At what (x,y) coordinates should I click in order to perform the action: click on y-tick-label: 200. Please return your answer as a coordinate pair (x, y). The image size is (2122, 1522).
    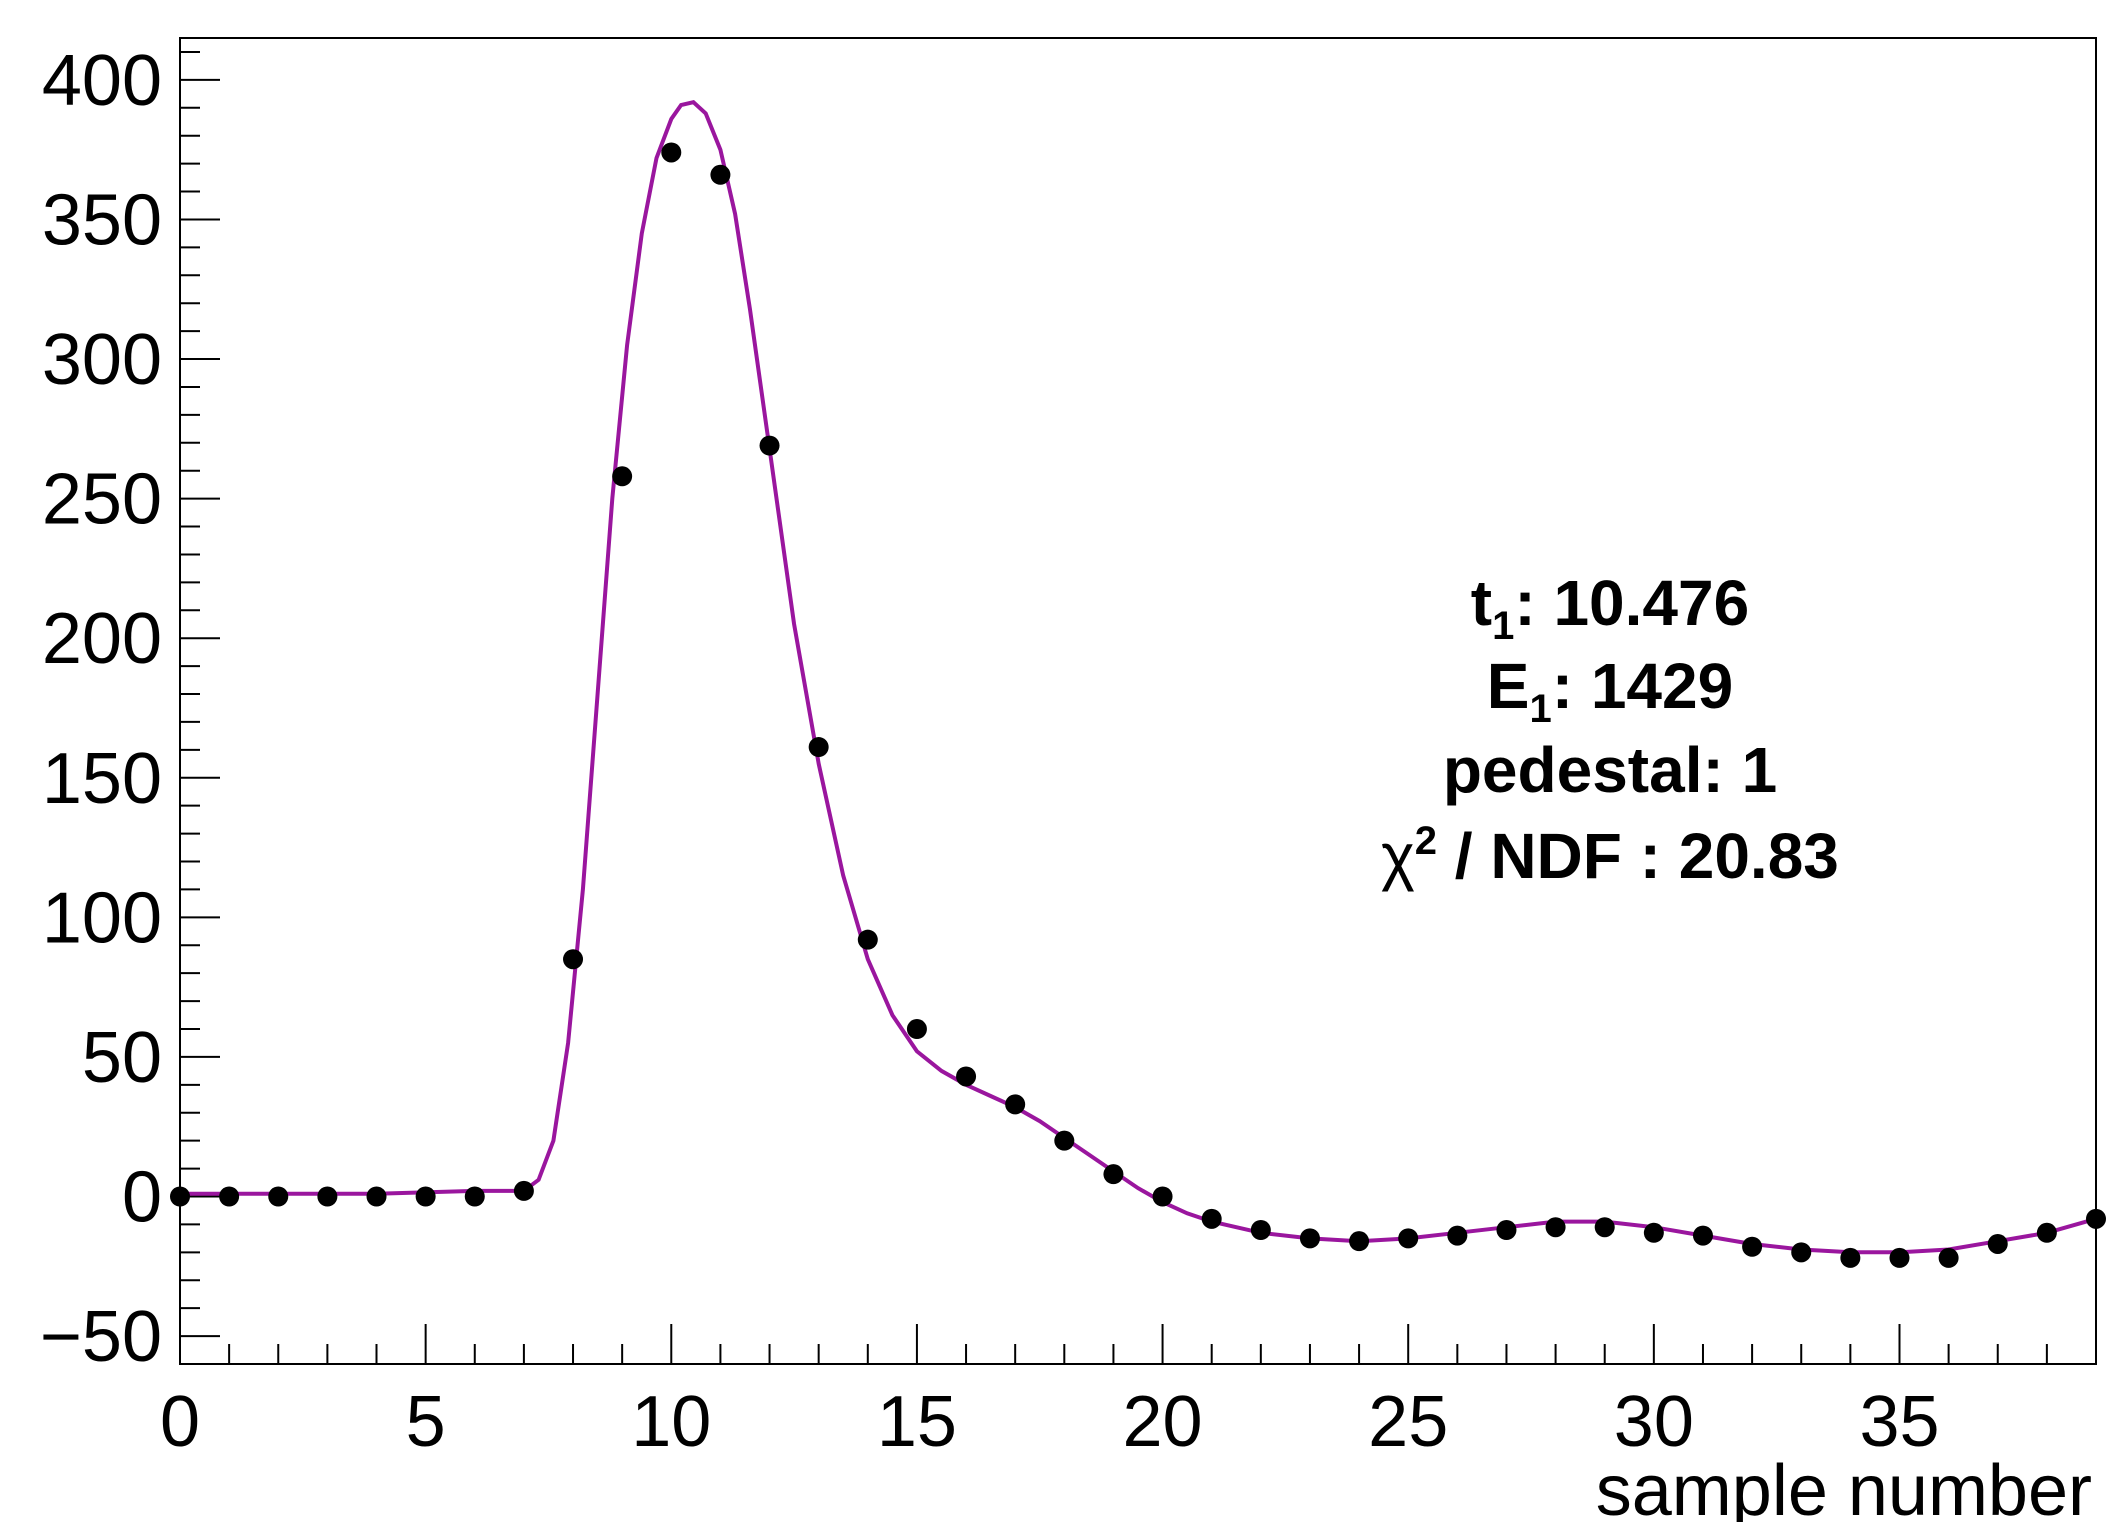
    Looking at the image, I should click on (102, 639).